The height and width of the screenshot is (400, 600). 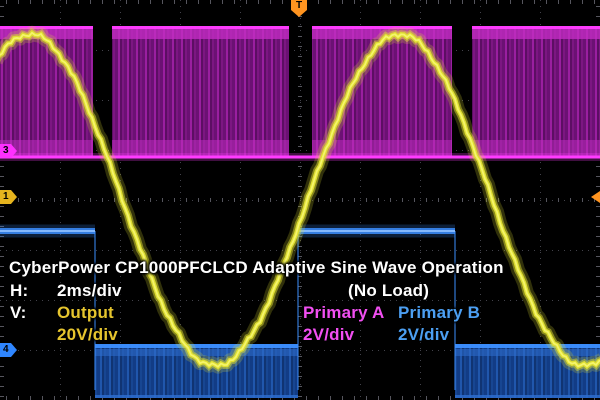 I want to click on trigger-label: T, so click(x=299, y=5).